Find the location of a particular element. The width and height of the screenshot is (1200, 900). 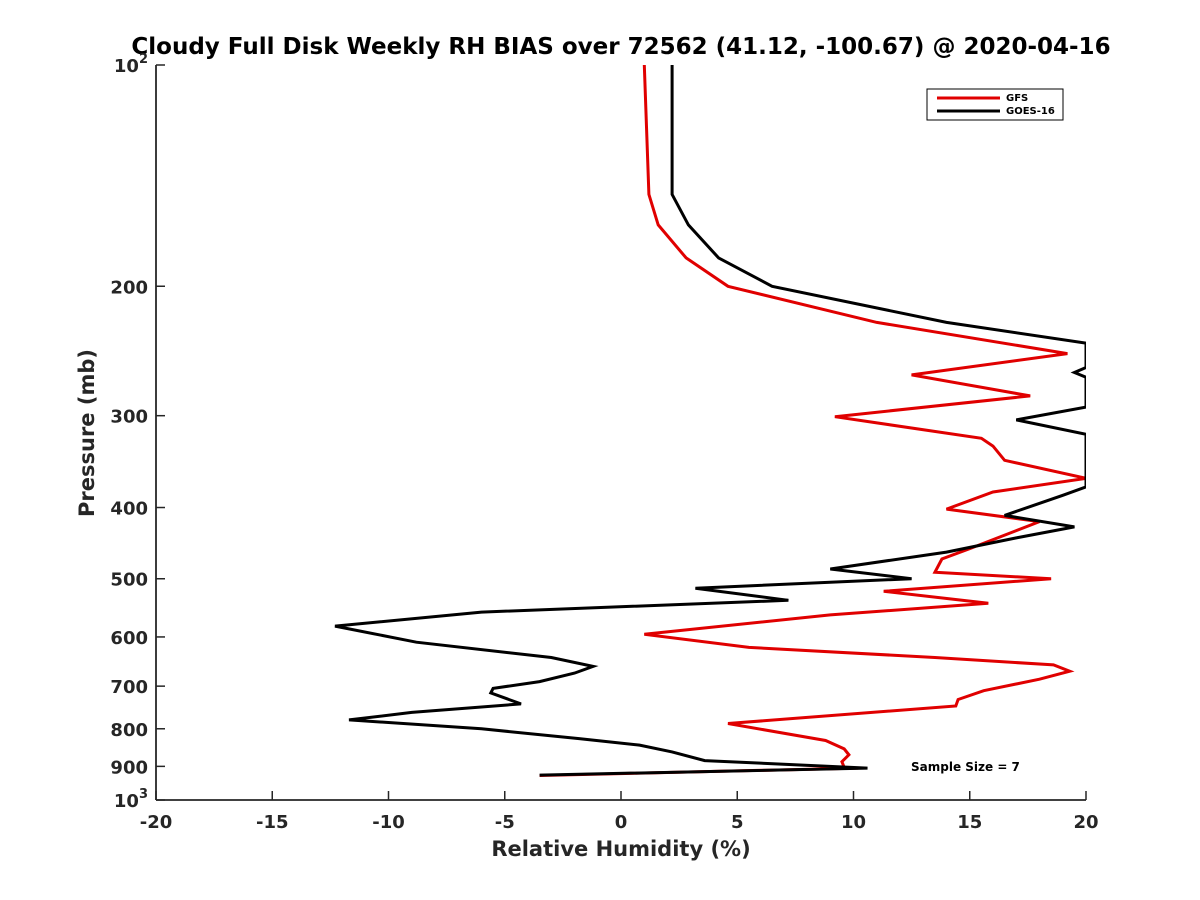

y-tick-label: 900 is located at coordinates (129, 767).